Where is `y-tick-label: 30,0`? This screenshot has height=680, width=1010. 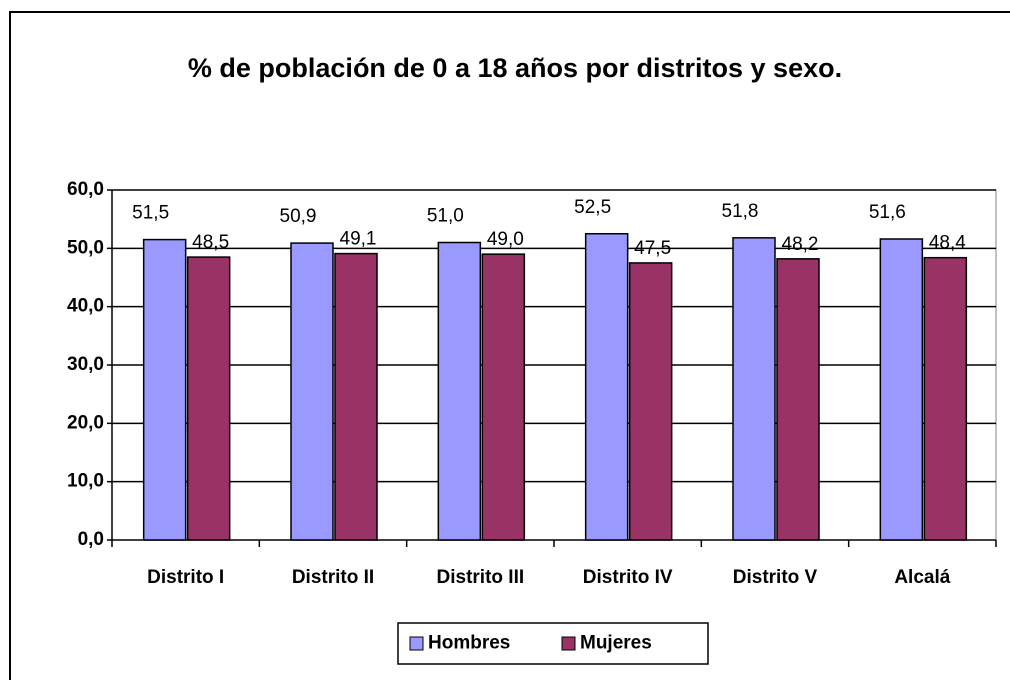 y-tick-label: 30,0 is located at coordinates (85, 364).